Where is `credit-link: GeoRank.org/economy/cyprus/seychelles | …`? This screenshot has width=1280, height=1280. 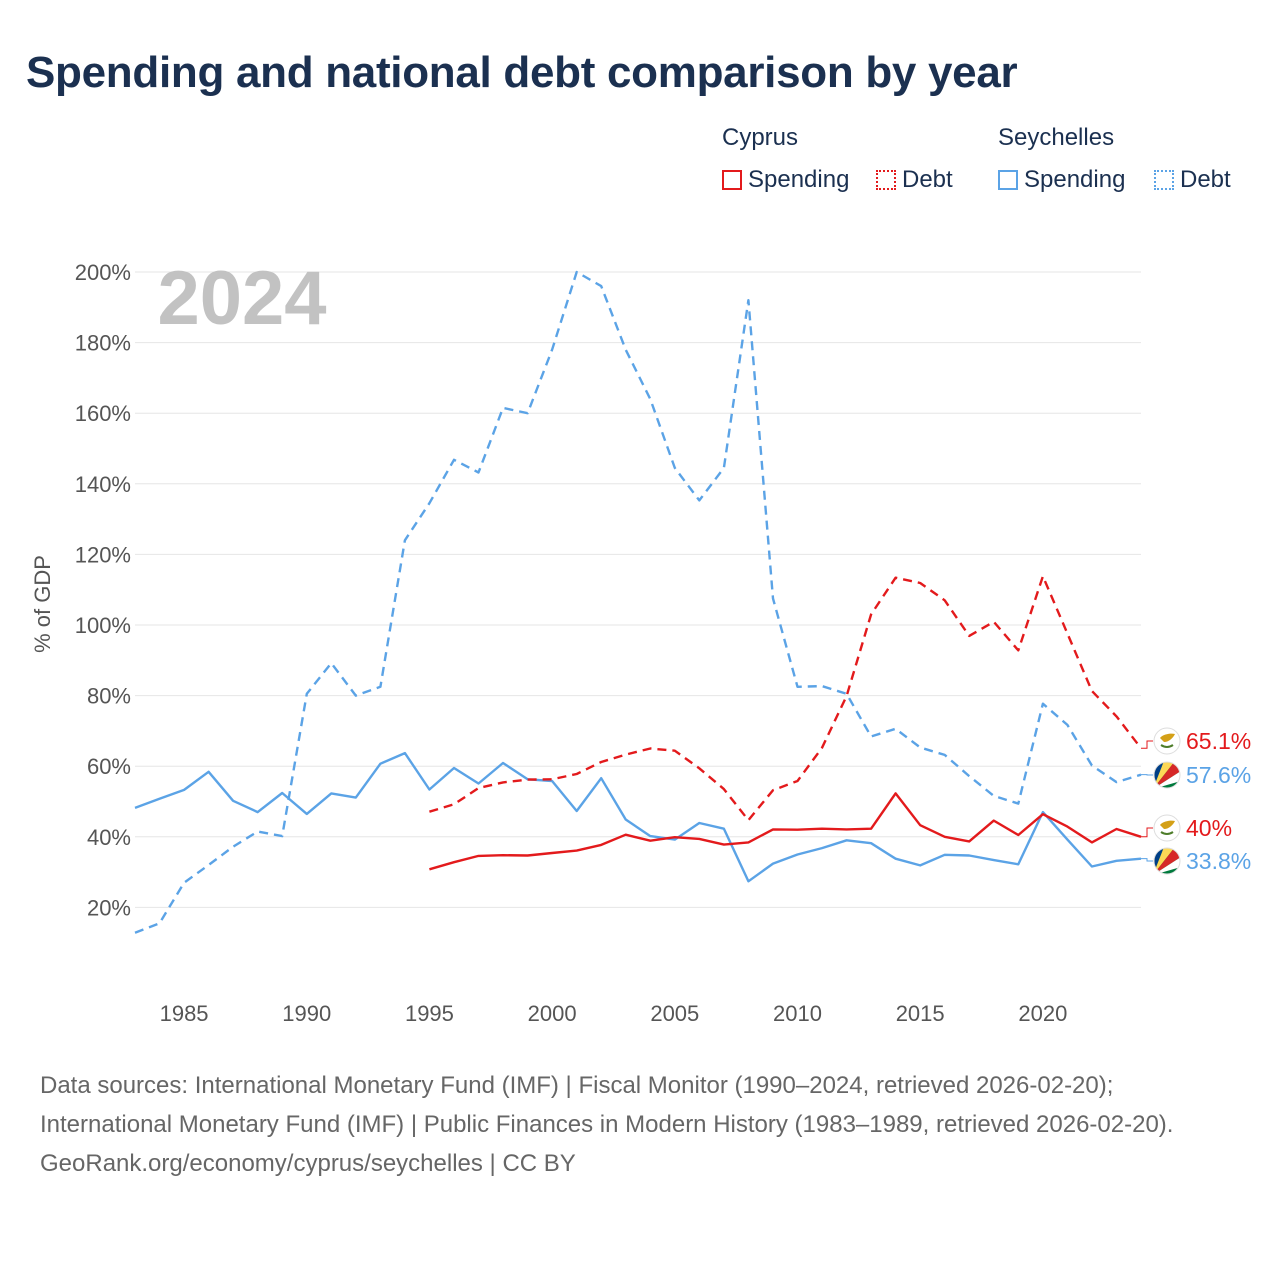
credit-link: GeoRank.org/economy/cyprus/seychelles | … is located at coordinates (308, 1163).